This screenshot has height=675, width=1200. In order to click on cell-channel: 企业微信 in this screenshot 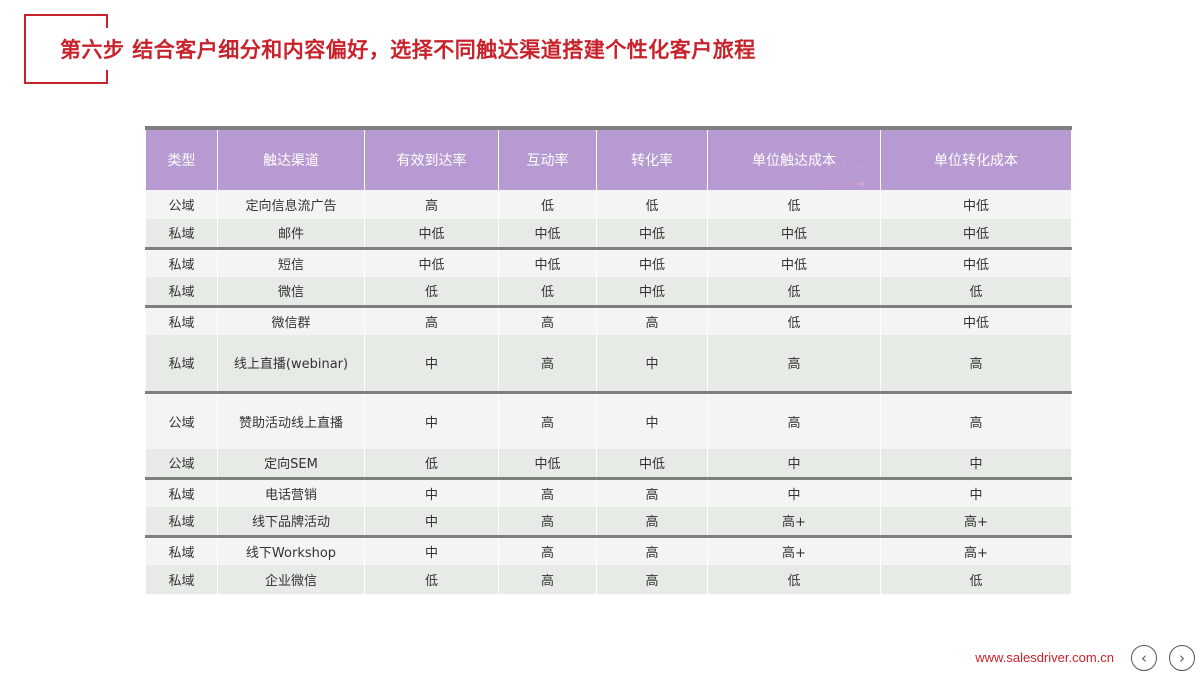, I will do `click(291, 579)`.